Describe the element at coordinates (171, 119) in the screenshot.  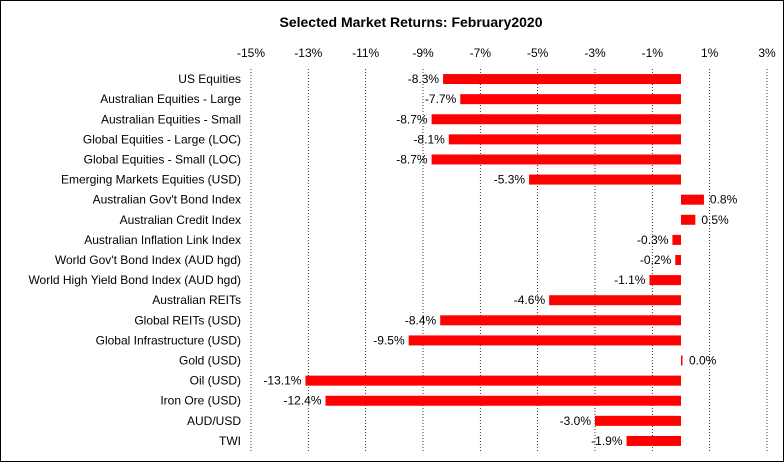
I see `category-label: Australian Equities - Small` at that location.